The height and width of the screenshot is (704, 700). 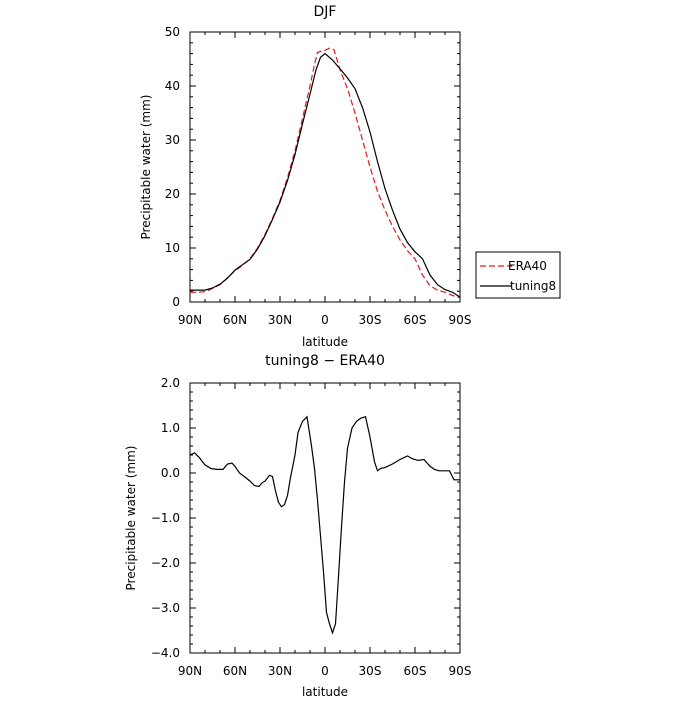 What do you see at coordinates (146, 167) in the screenshot?
I see `top-y-axis-label: Precipitable water (mm)` at bounding box center [146, 167].